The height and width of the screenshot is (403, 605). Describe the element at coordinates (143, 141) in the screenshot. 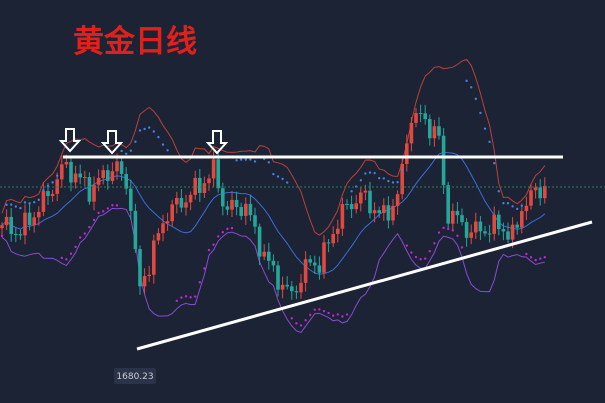

I see `arrows` at that location.